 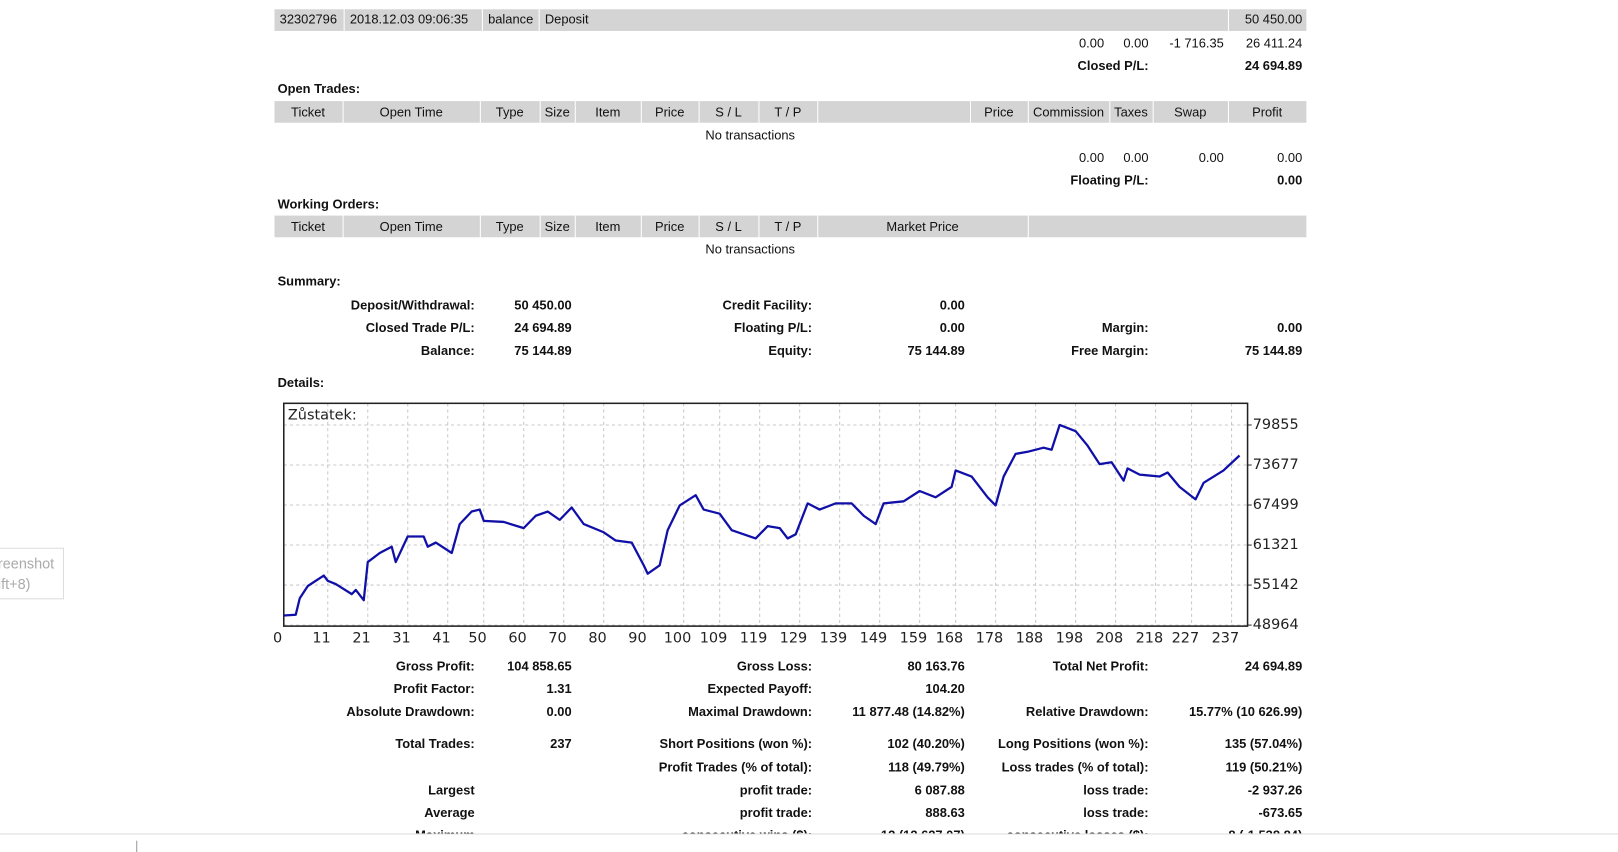 I want to click on stat-cell: Short Positions (won %):, so click(x=736, y=743).